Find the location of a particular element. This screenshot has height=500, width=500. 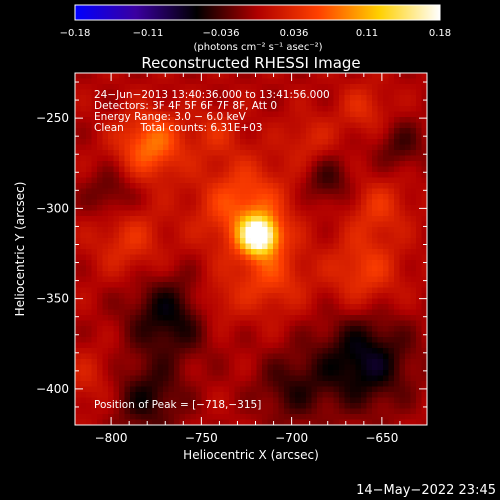

x-tick-label: −750 is located at coordinates (201, 438).